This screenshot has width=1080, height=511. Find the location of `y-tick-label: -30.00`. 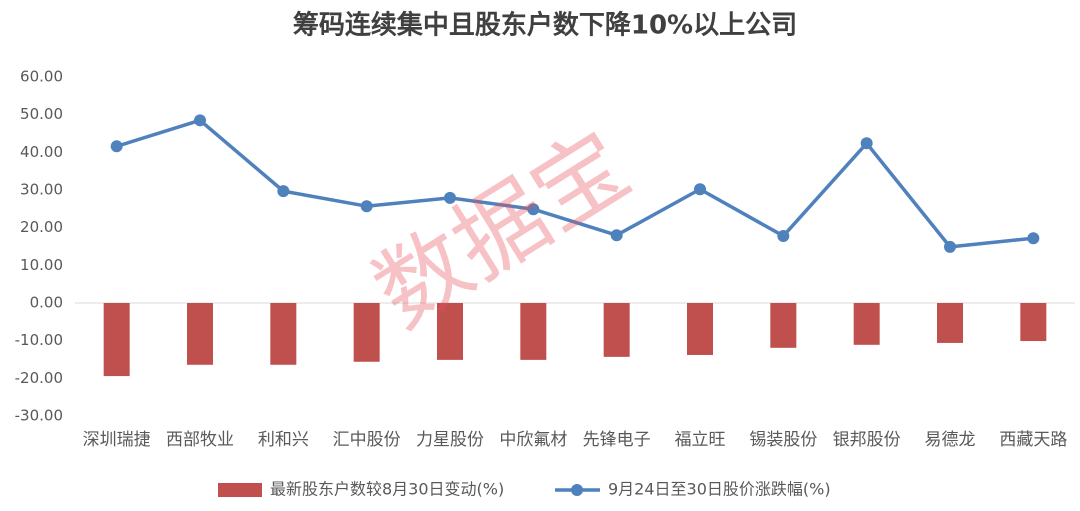

y-tick-label: -30.00 is located at coordinates (39, 416).